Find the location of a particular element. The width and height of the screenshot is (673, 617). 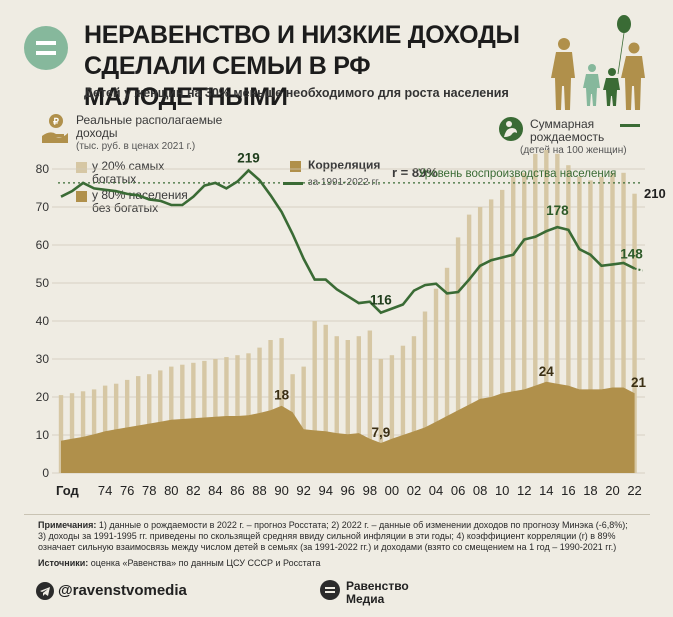

x-tick-label: 94 is located at coordinates (325, 490).